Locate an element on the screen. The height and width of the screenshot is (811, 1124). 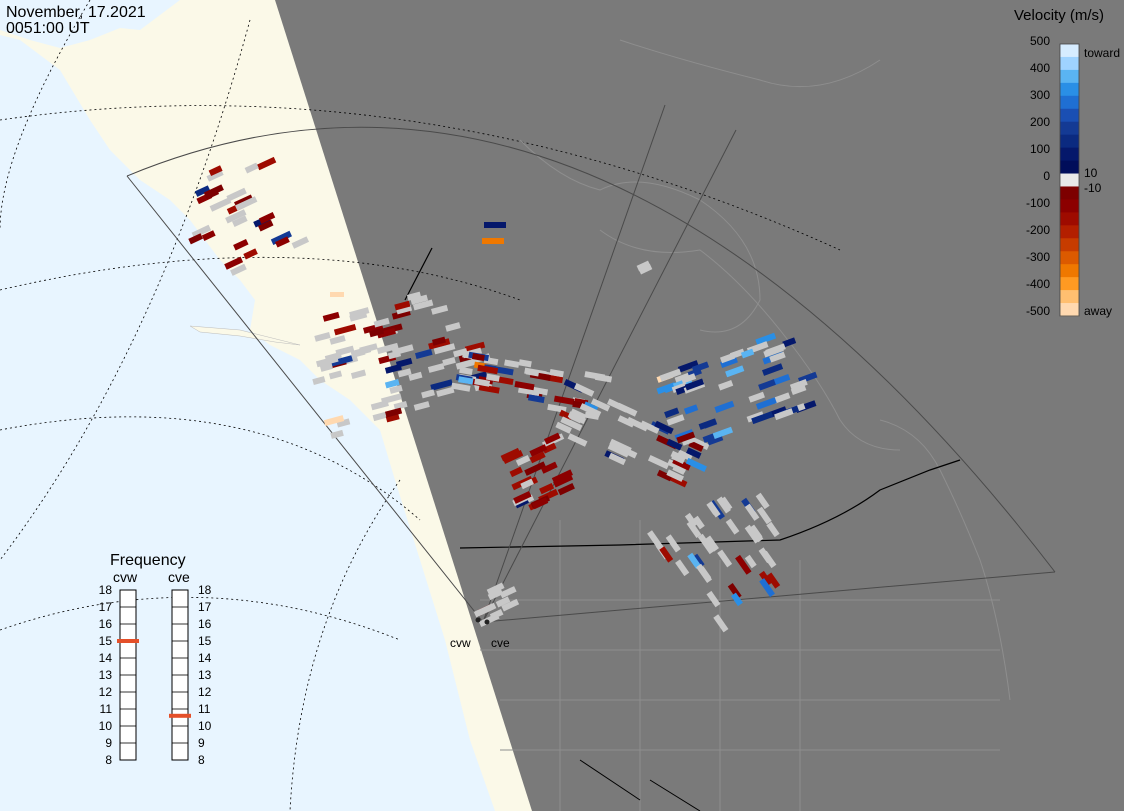
velocity-tick-label: 400 is located at coordinates (1040, 68).